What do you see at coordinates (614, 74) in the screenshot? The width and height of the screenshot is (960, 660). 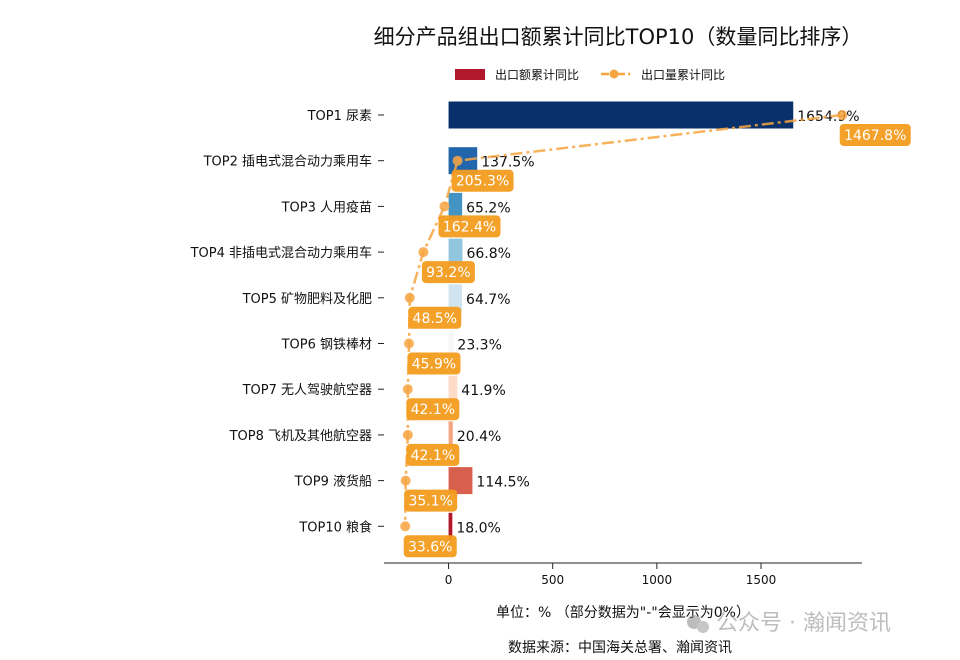 I see `legend-line-marker` at bounding box center [614, 74].